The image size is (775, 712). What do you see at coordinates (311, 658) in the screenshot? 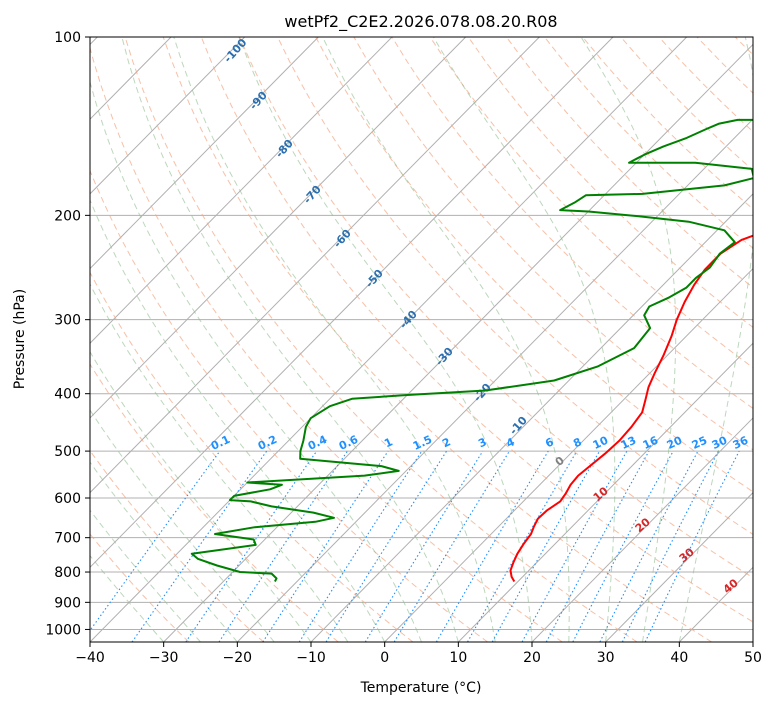
I see `x-tick-label: −10` at bounding box center [311, 658].